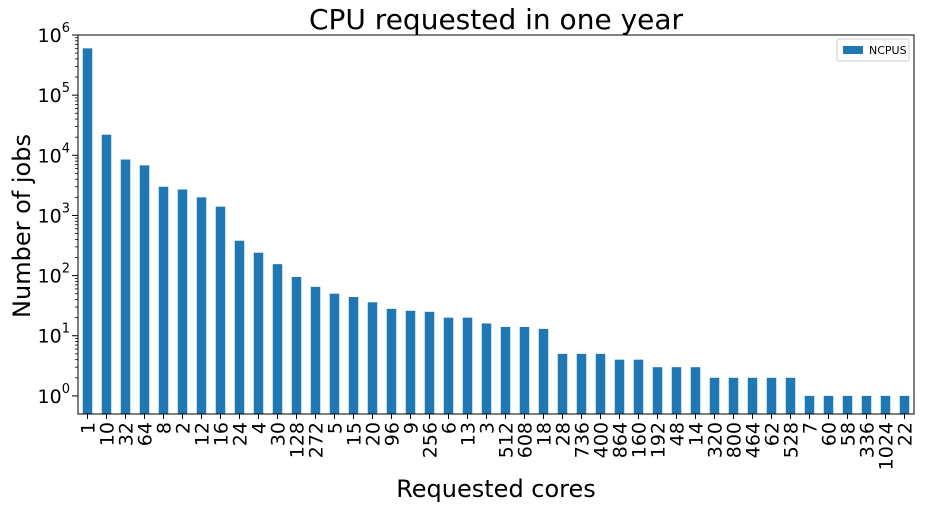 Image resolution: width=925 pixels, height=508 pixels. Describe the element at coordinates (754, 440) in the screenshot. I see `x-tick-label: 464` at that location.